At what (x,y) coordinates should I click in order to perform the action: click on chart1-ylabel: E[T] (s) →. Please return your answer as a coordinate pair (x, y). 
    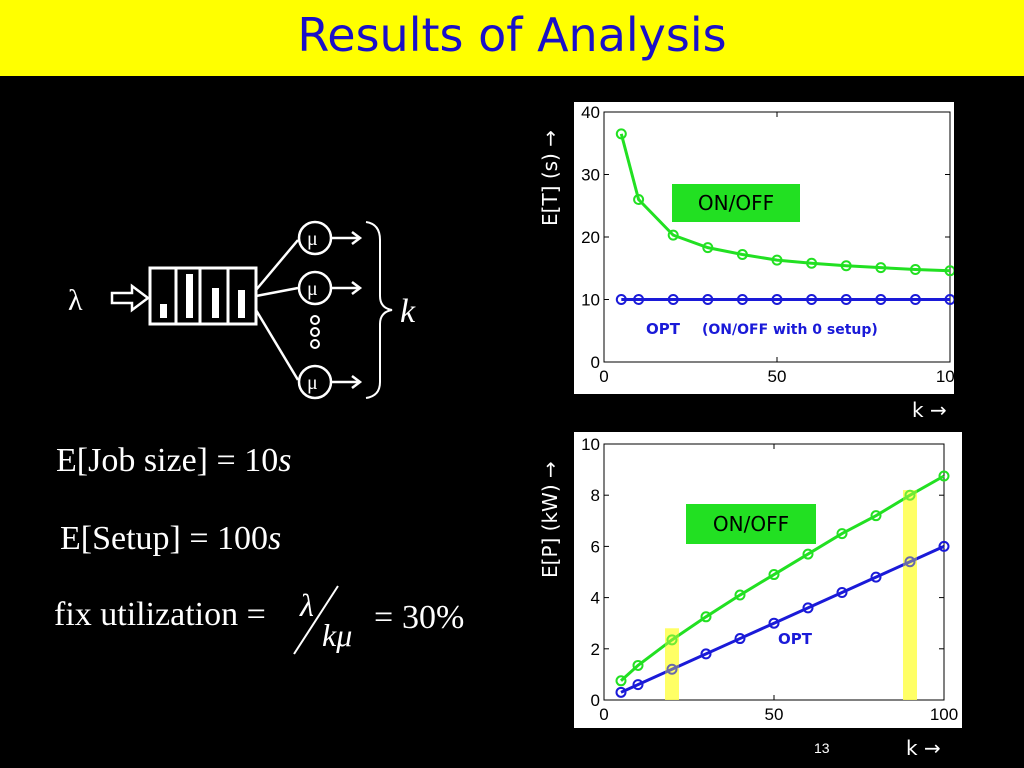
    Looking at the image, I should click on (550, 178).